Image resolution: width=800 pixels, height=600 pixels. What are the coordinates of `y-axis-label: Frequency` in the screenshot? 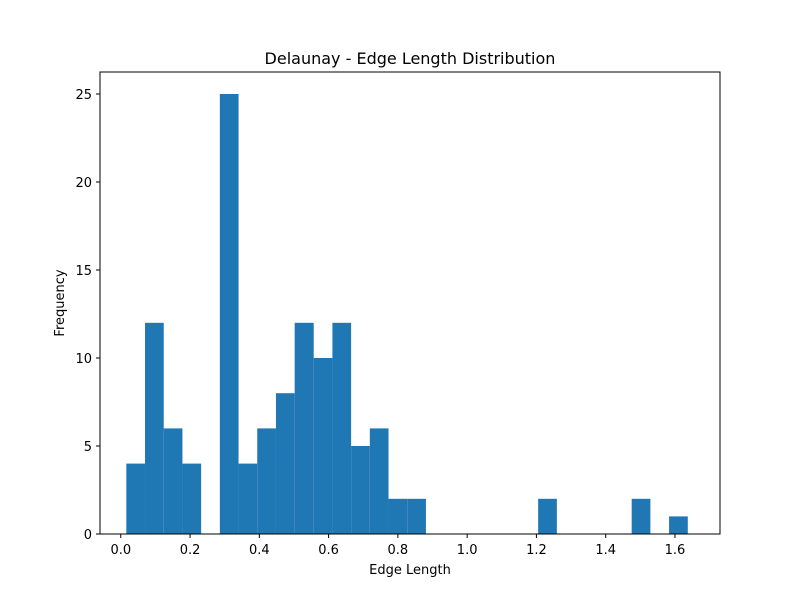 It's located at (60, 302).